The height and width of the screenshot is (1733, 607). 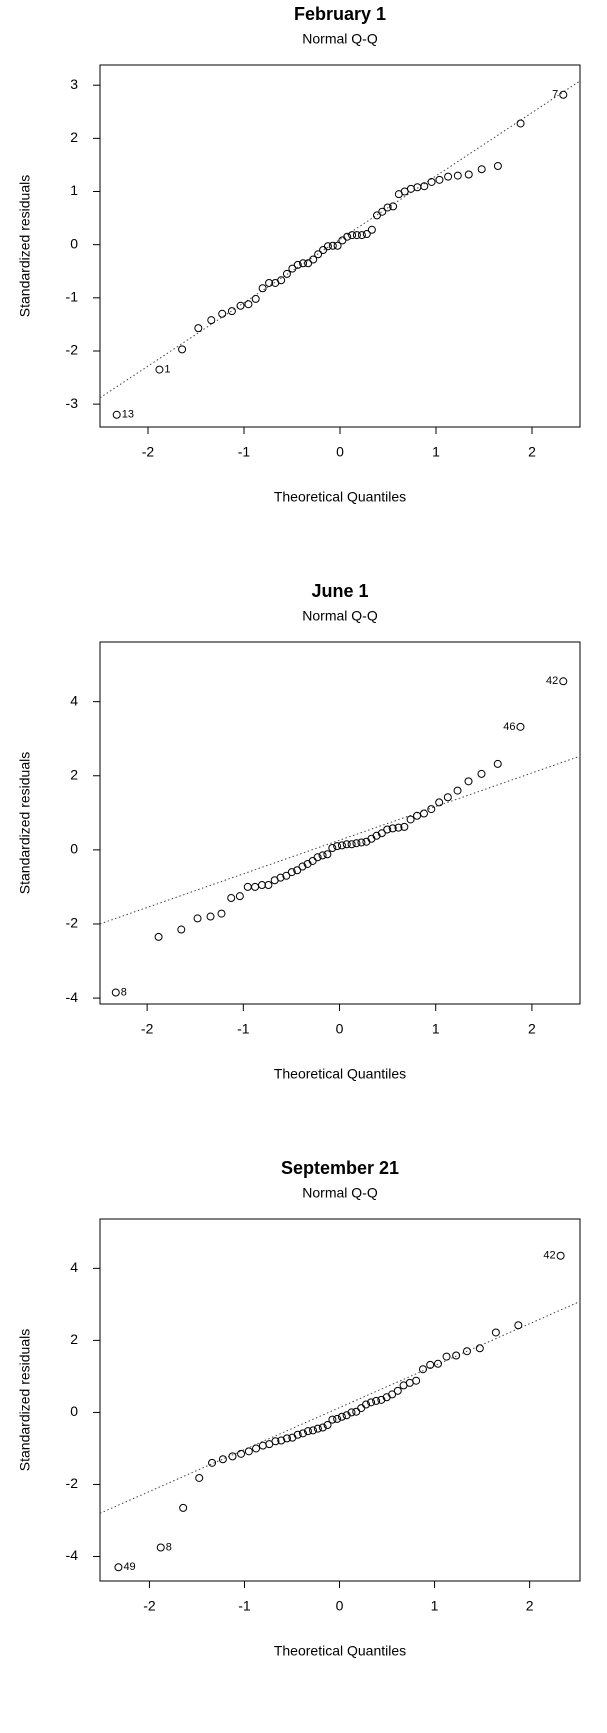 What do you see at coordinates (74, 190) in the screenshot?
I see `y-tick-label: 1` at bounding box center [74, 190].